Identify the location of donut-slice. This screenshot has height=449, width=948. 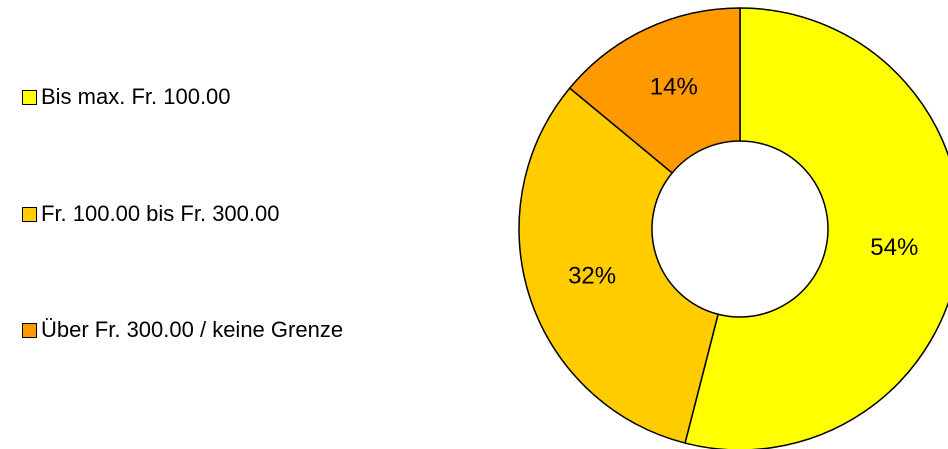
(654, 90).